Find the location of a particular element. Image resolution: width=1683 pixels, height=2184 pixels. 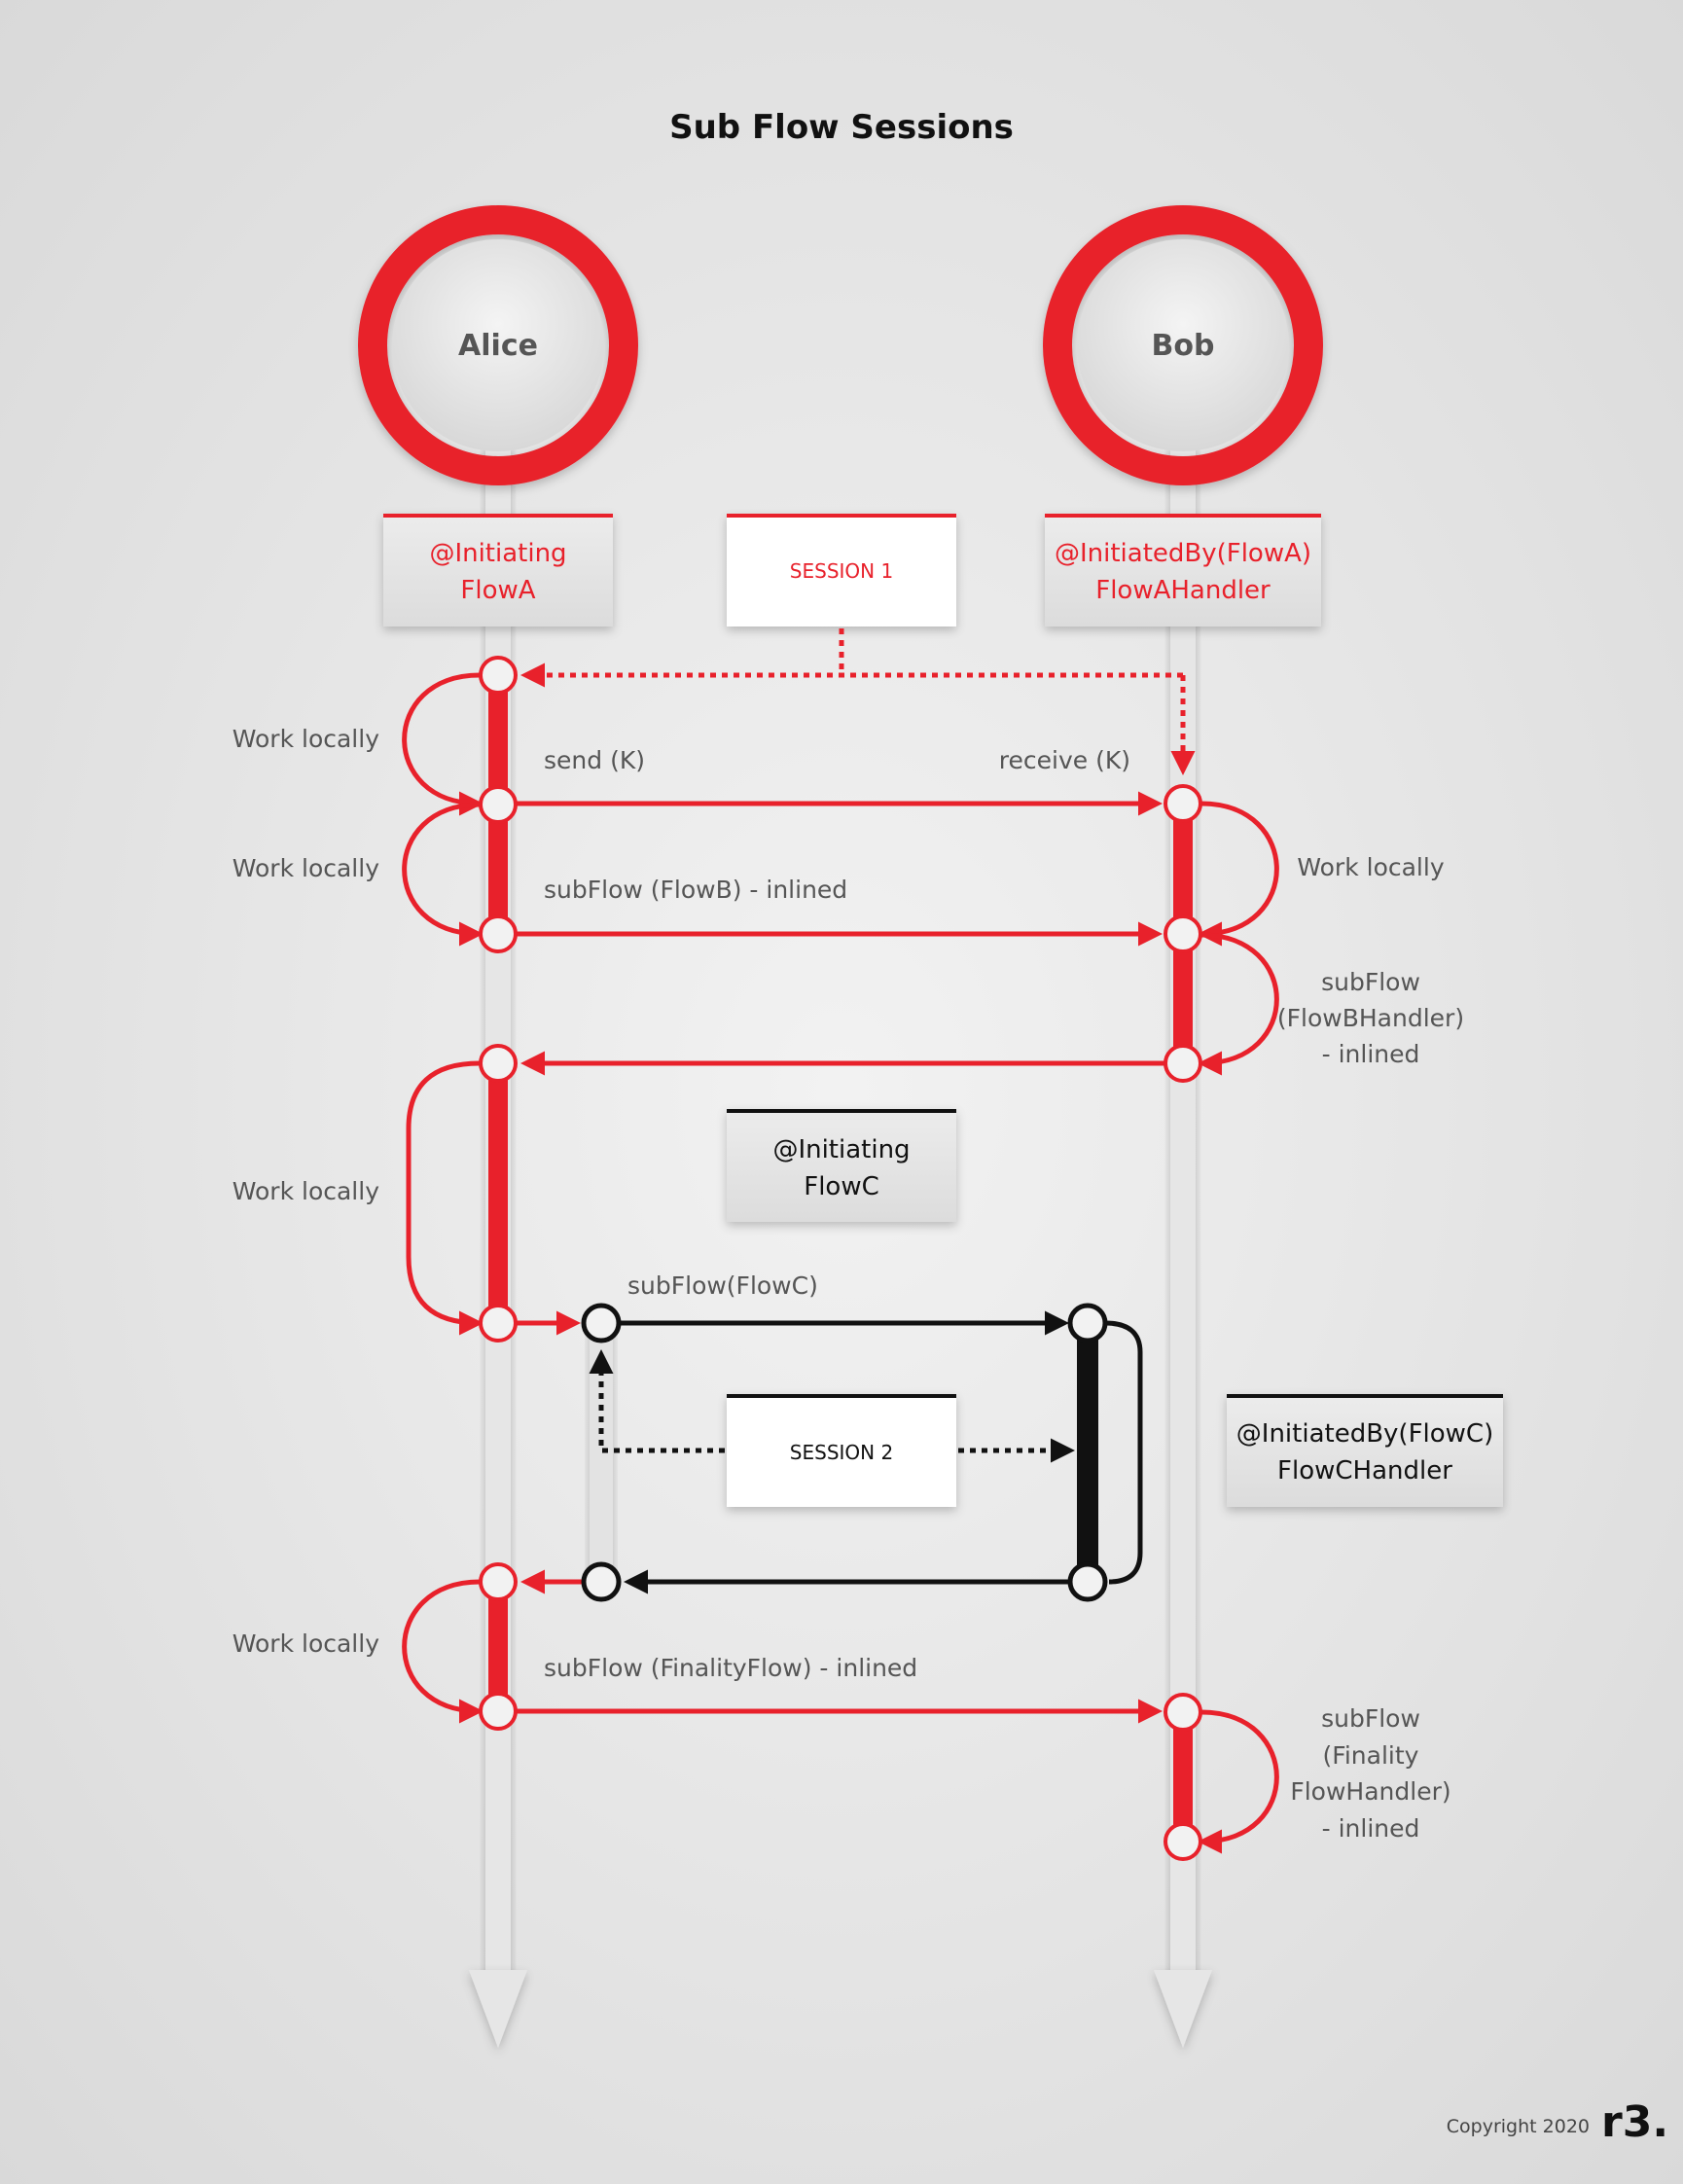

svg-text: SESSION 1 is located at coordinates (841, 571).